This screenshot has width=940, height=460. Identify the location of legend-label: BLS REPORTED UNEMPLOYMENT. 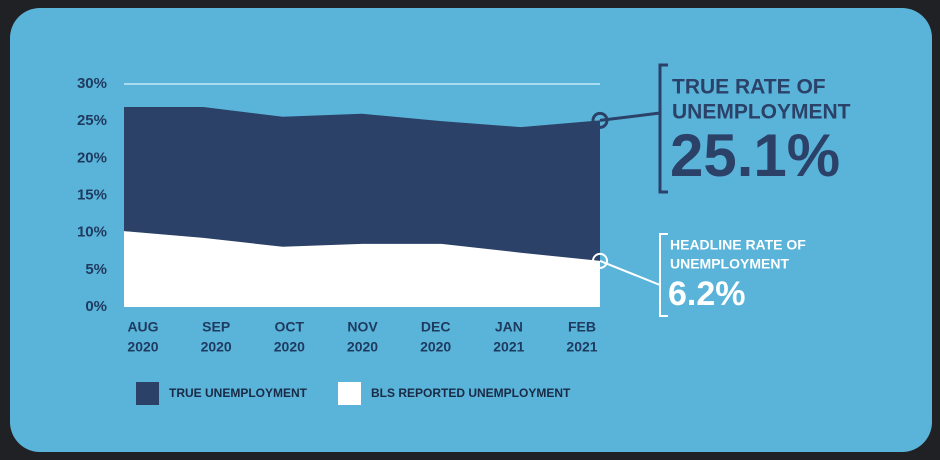
(471, 393).